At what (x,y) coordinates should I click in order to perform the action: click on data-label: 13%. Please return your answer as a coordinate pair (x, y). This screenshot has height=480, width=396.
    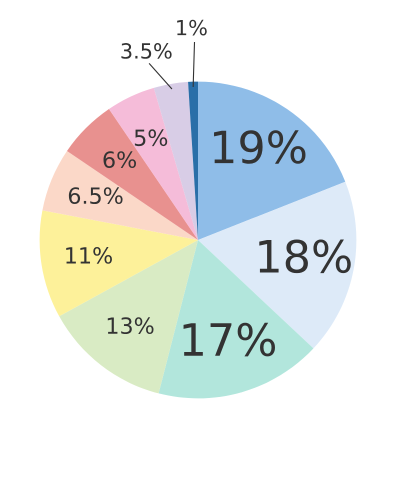
    Looking at the image, I should click on (131, 325).